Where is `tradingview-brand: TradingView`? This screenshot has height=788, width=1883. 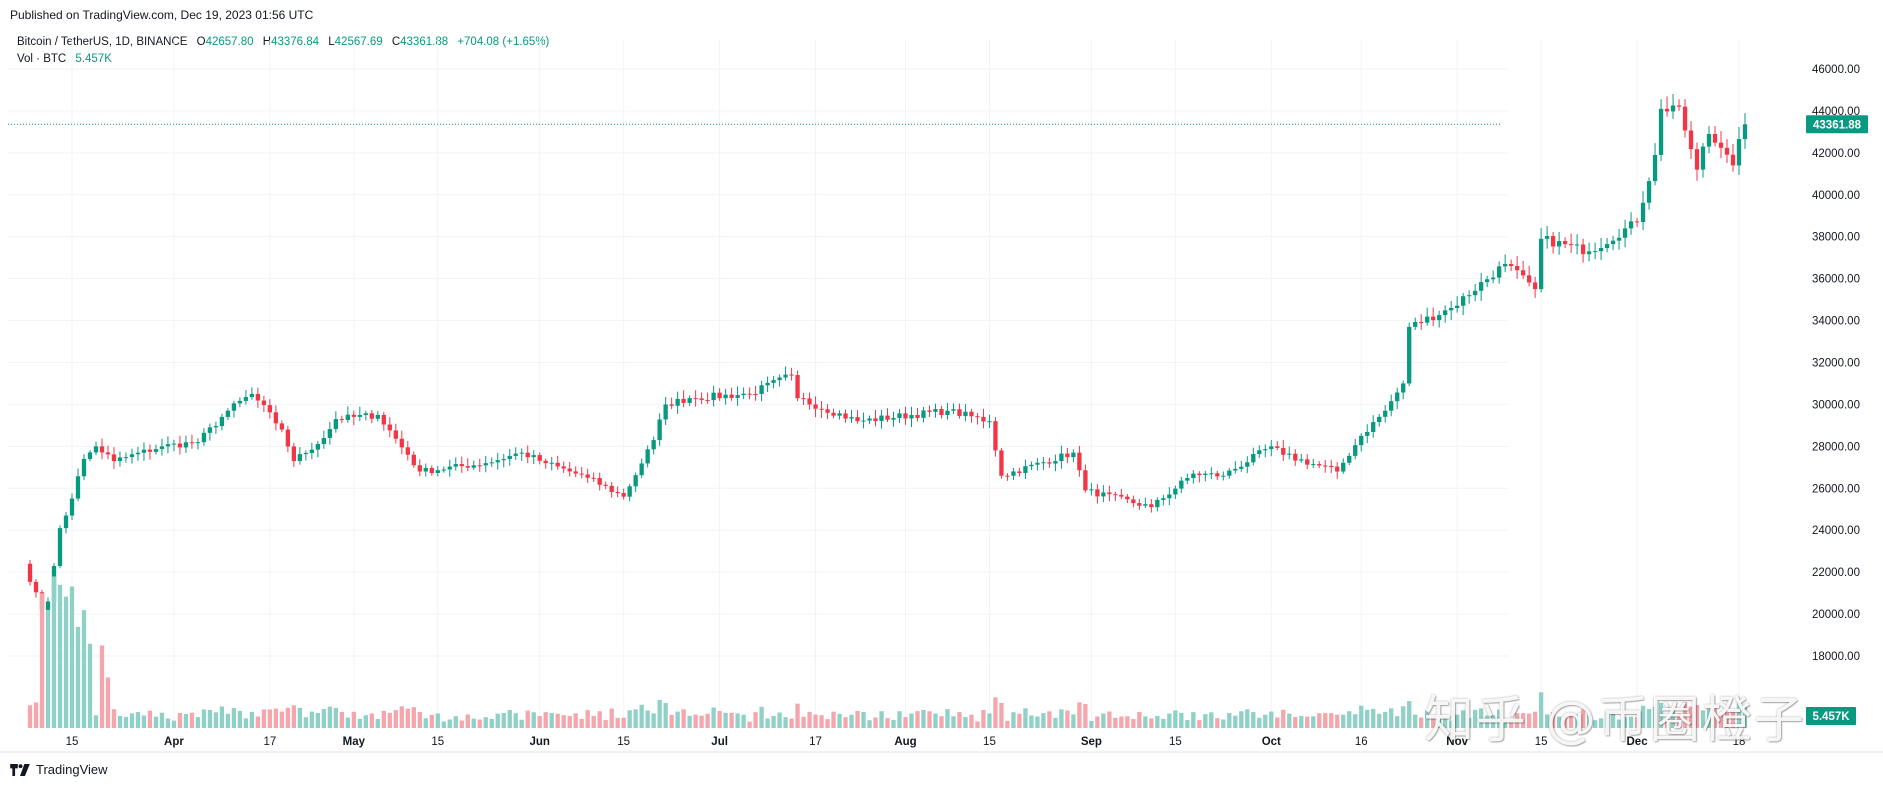 tradingview-brand: TradingView is located at coordinates (59, 769).